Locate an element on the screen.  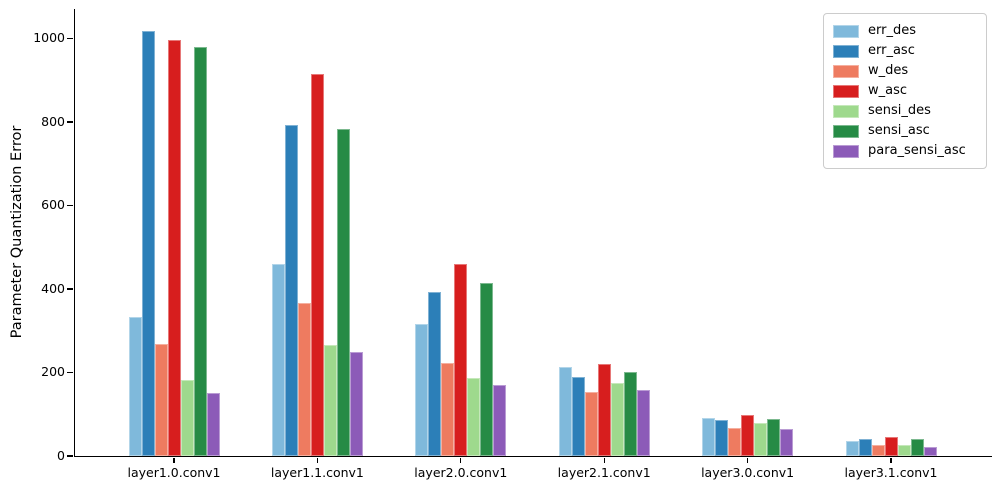
legend-label: w_asc is located at coordinates (888, 90).